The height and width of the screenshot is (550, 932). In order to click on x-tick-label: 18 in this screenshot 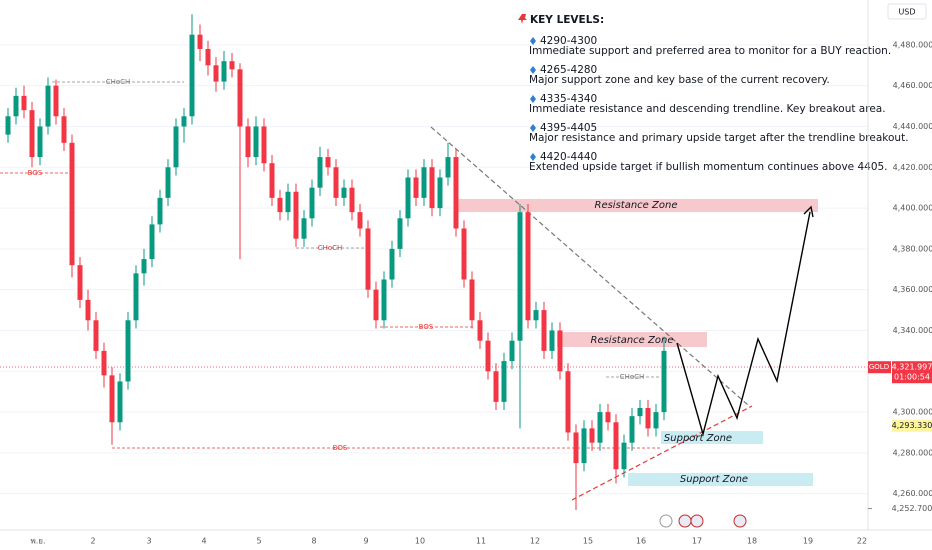, I will do `click(752, 541)`.